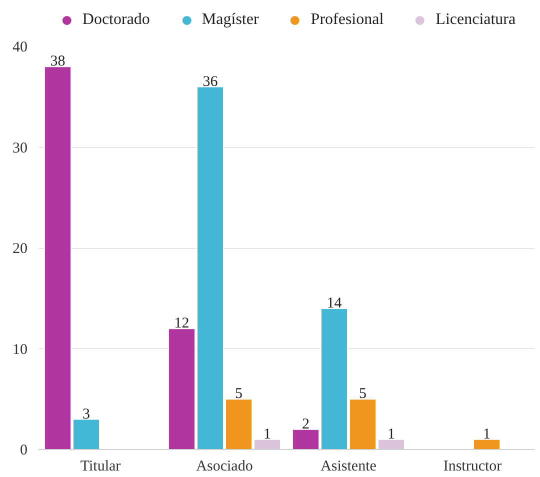  What do you see at coordinates (20, 350) in the screenshot?
I see `y-tick-label: 10` at bounding box center [20, 350].